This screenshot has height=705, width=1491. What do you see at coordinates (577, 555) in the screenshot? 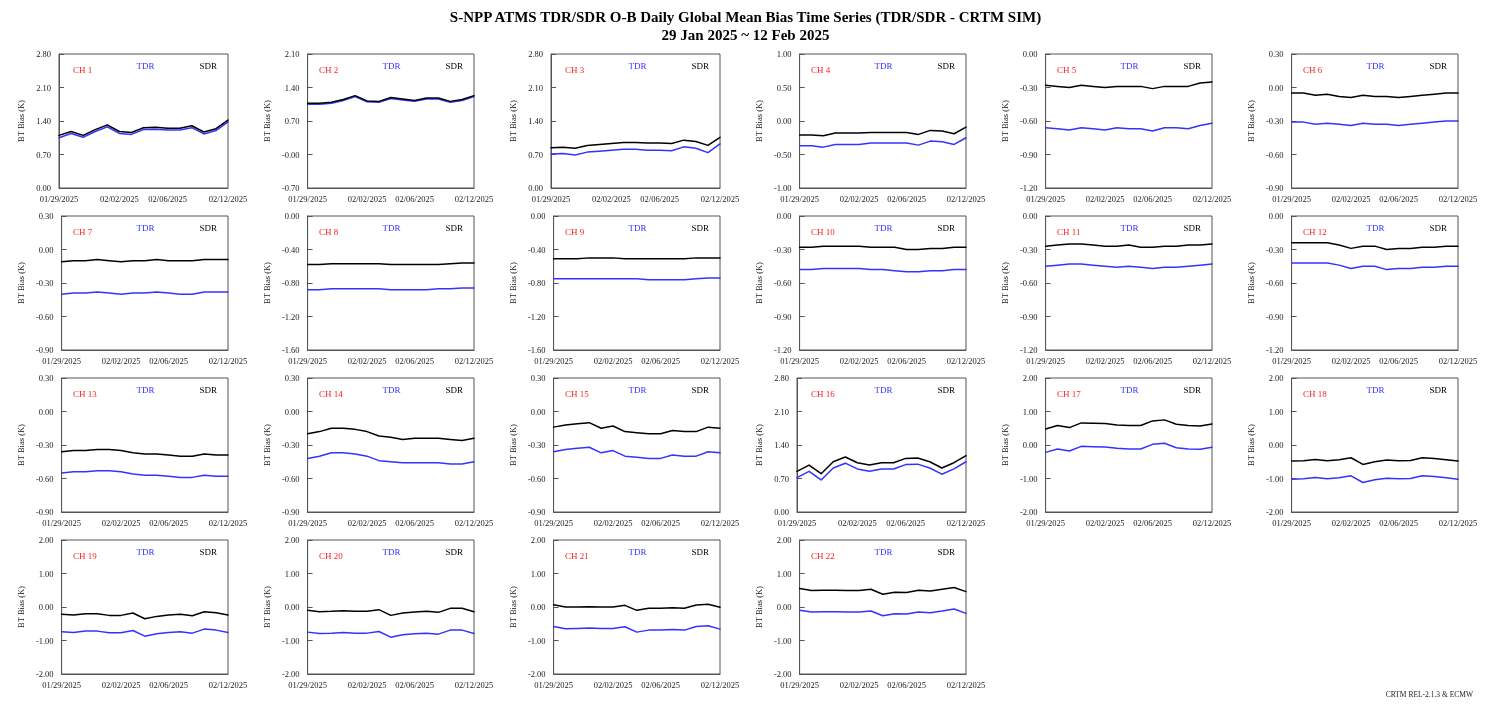
I see `text: CH 21` at bounding box center [577, 555].